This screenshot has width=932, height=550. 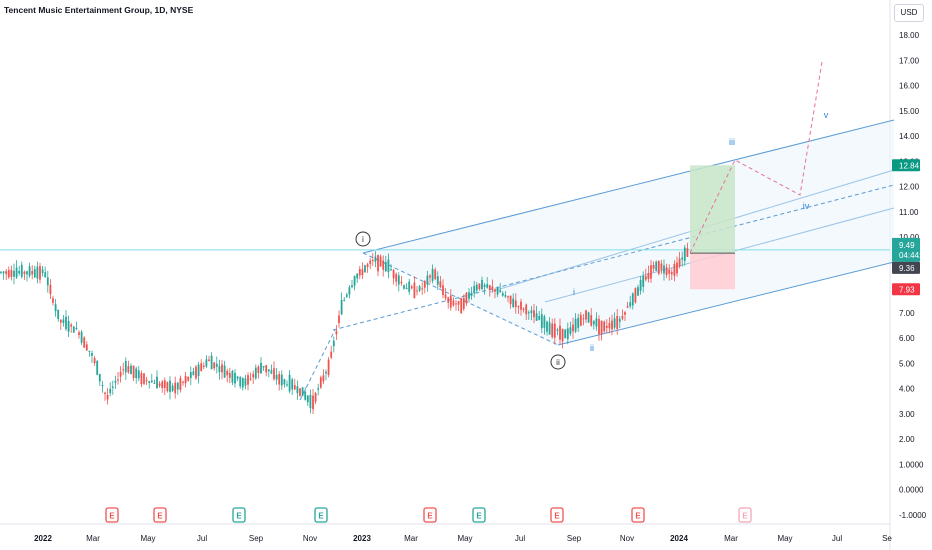 I want to click on wave-label: iii, so click(x=732, y=142).